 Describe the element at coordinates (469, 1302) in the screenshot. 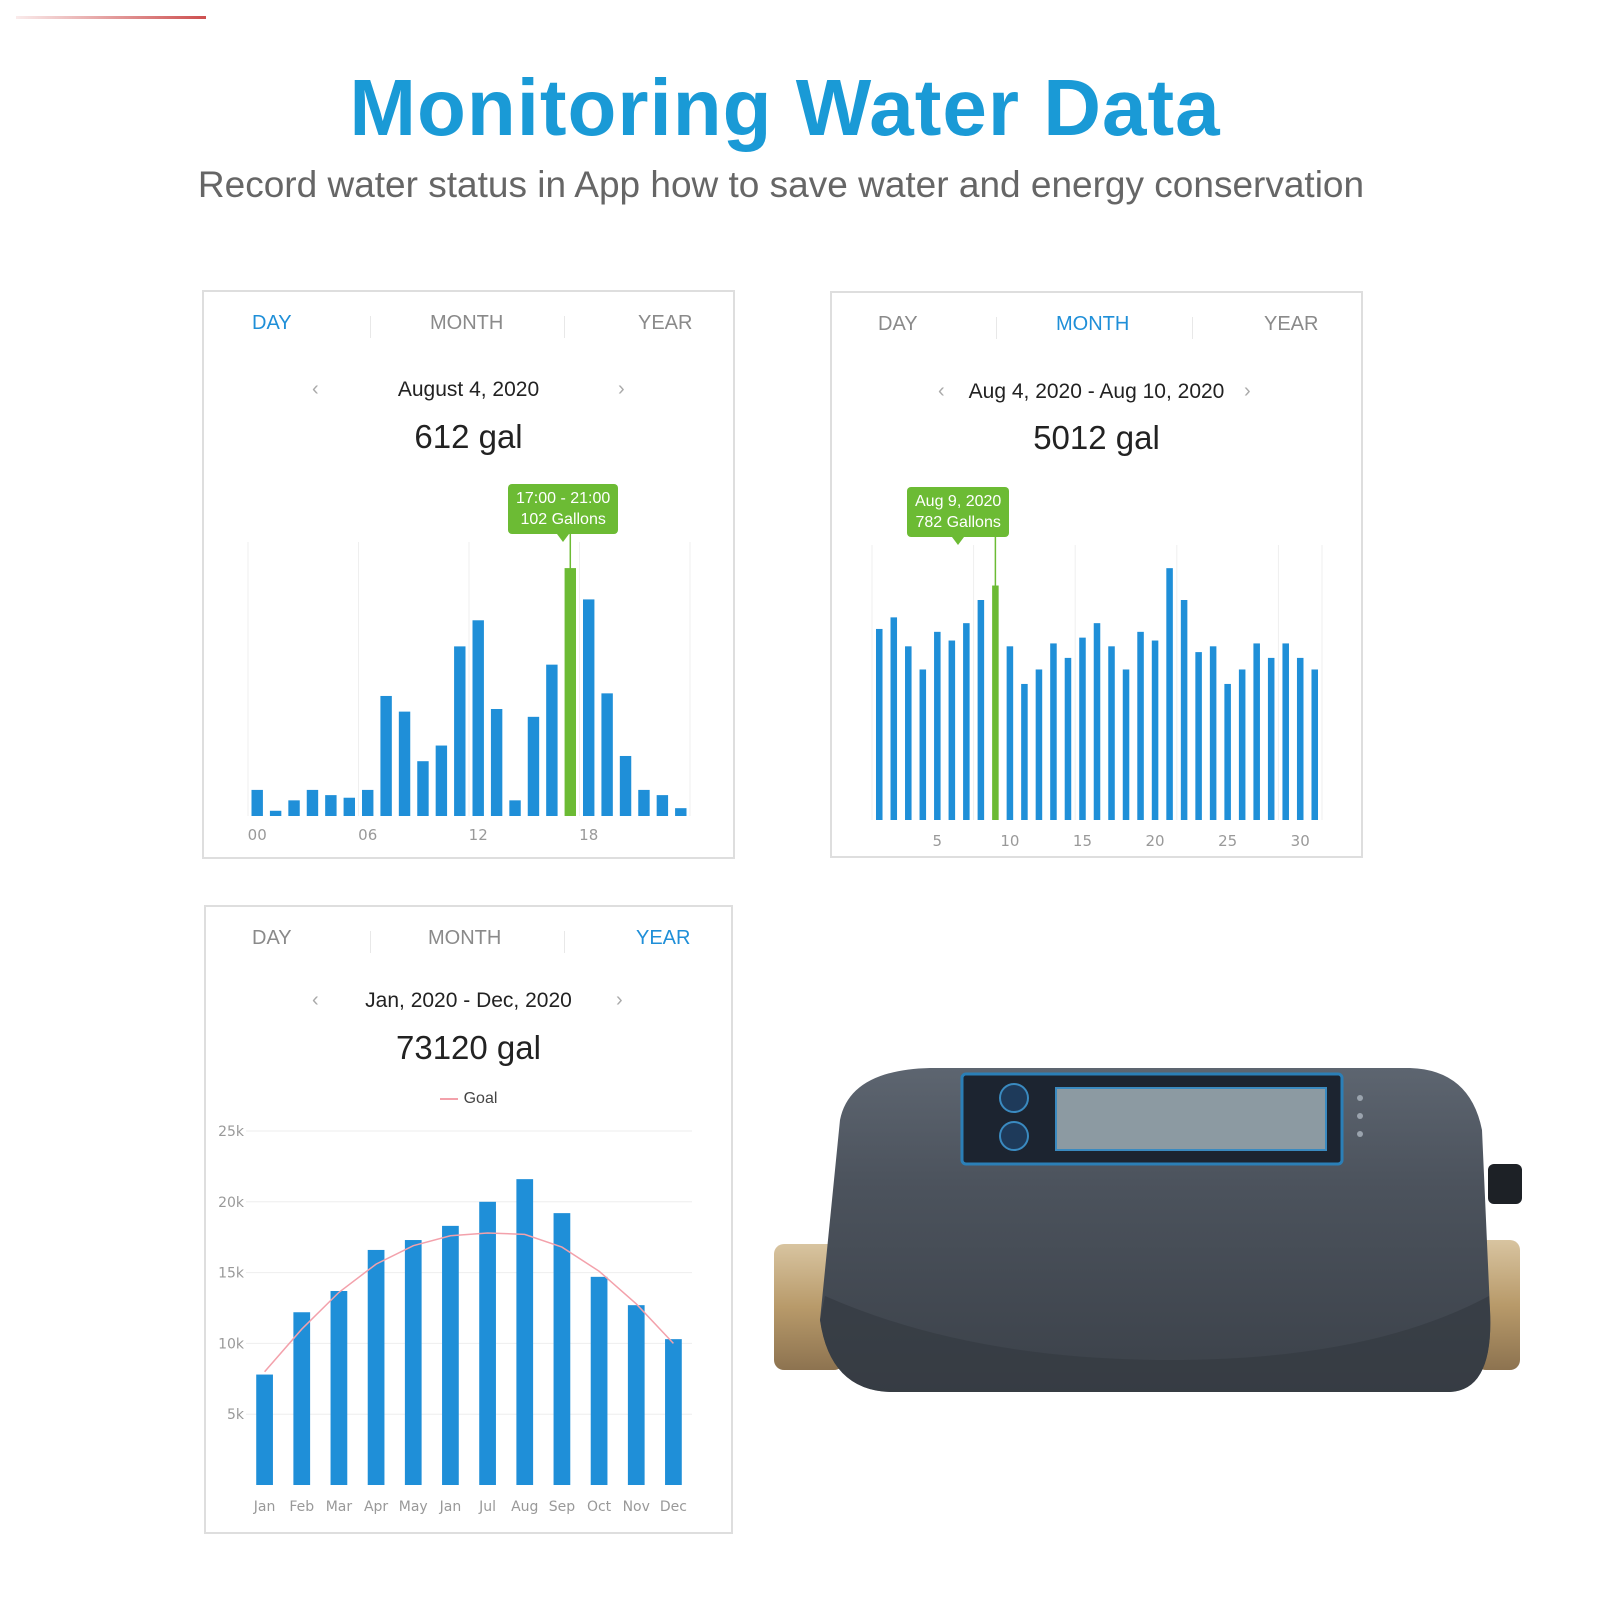

I see `goal-line` at that location.